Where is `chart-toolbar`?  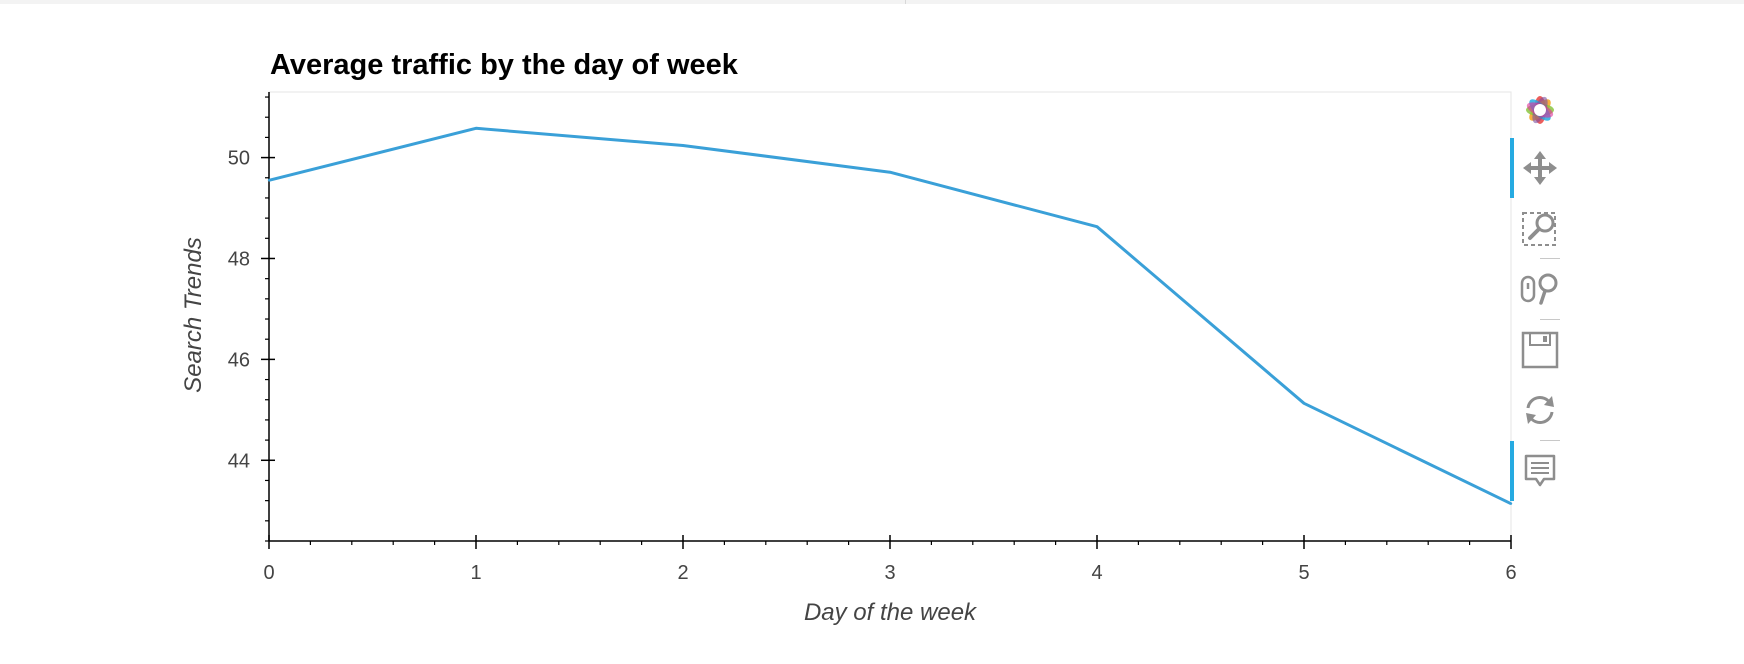
chart-toolbar is located at coordinates (1540, 294).